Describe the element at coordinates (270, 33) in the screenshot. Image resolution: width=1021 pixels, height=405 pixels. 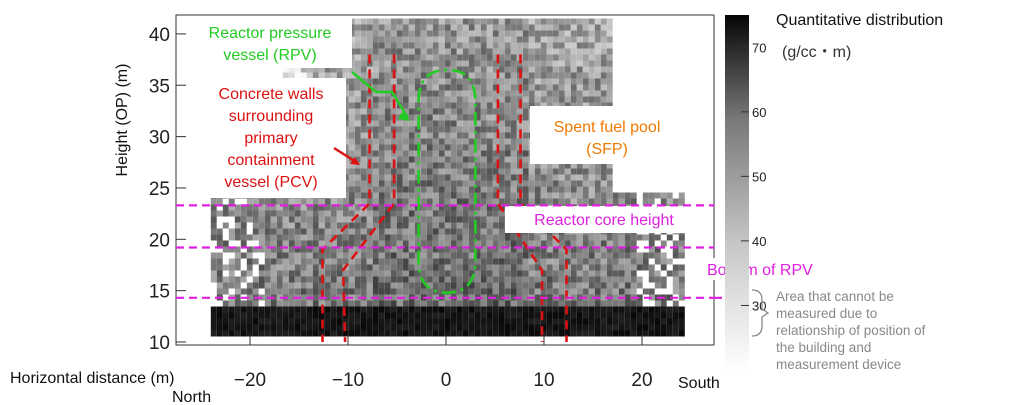
I see `svg-text: Reactor pressure` at that location.